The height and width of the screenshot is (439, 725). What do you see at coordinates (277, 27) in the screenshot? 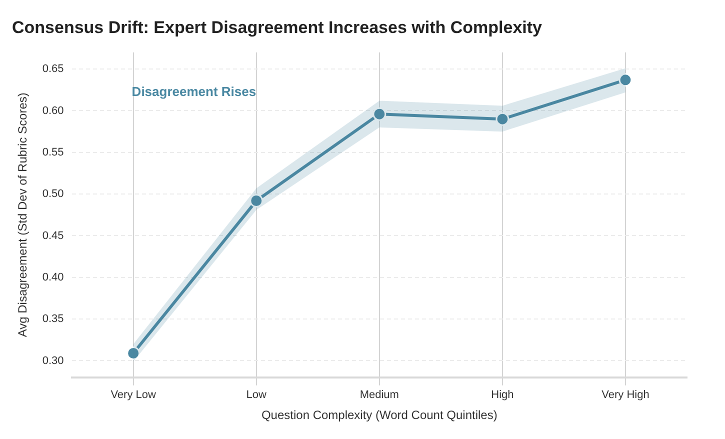
I see `chart-title: Consensus Drift: Expert Disagreement Increases with Complexity` at bounding box center [277, 27].